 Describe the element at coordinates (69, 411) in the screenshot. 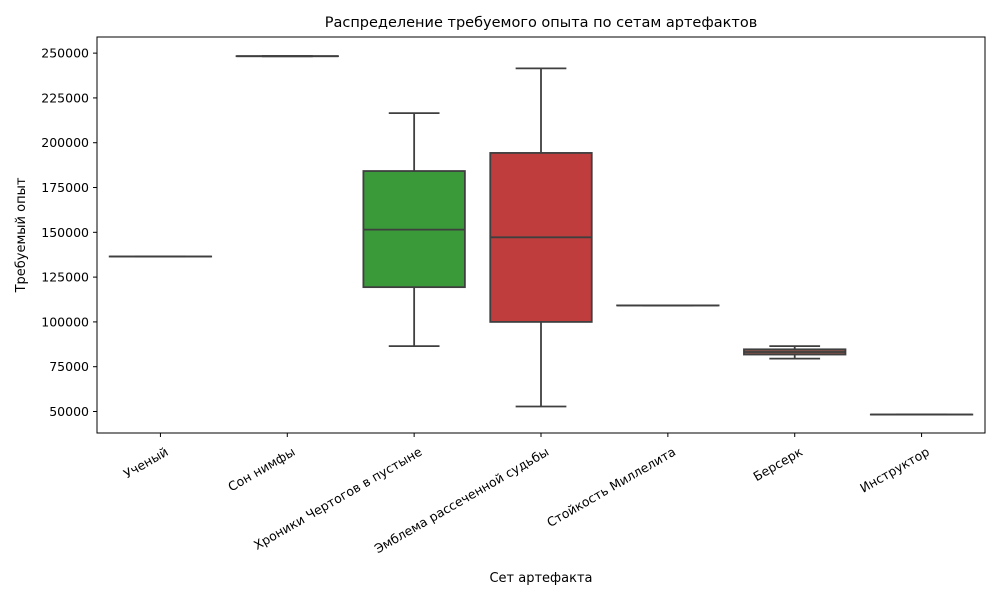

I see `y-tick-label: 50000` at that location.